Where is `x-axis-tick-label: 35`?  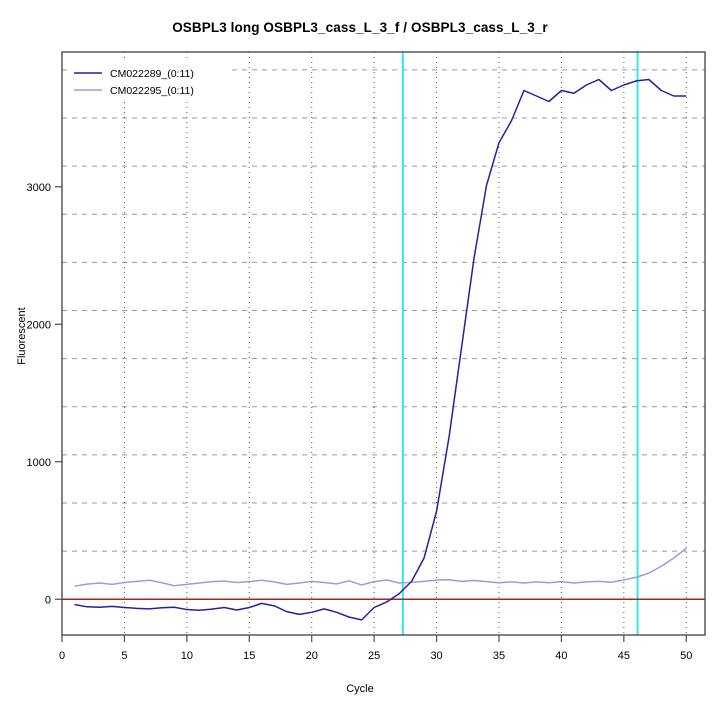
x-axis-tick-label: 35 is located at coordinates (499, 656).